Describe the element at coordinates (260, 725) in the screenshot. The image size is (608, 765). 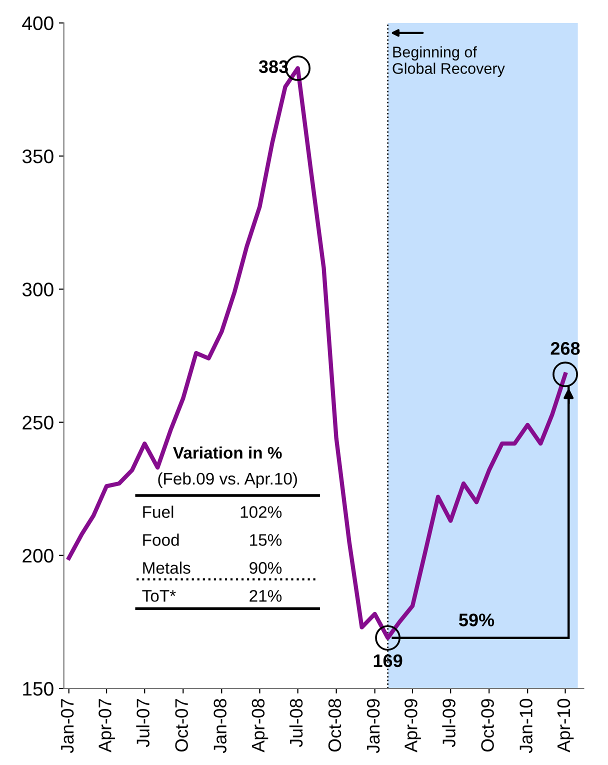
I see `x-tick-label: Apr-08` at that location.